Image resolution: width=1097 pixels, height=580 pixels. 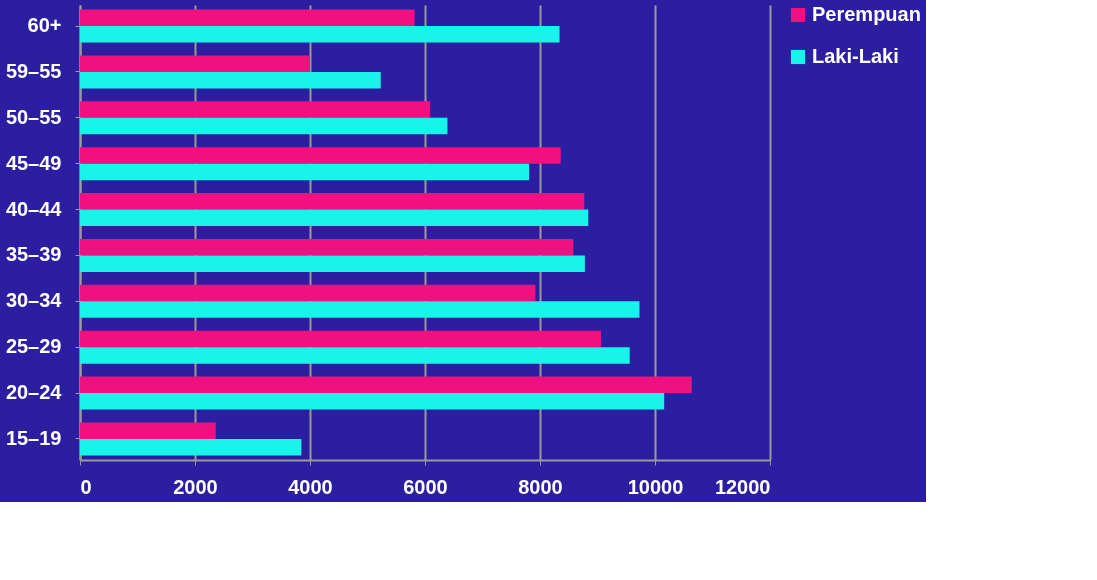 I want to click on y-tick-label: 20–24, so click(x=34, y=392).